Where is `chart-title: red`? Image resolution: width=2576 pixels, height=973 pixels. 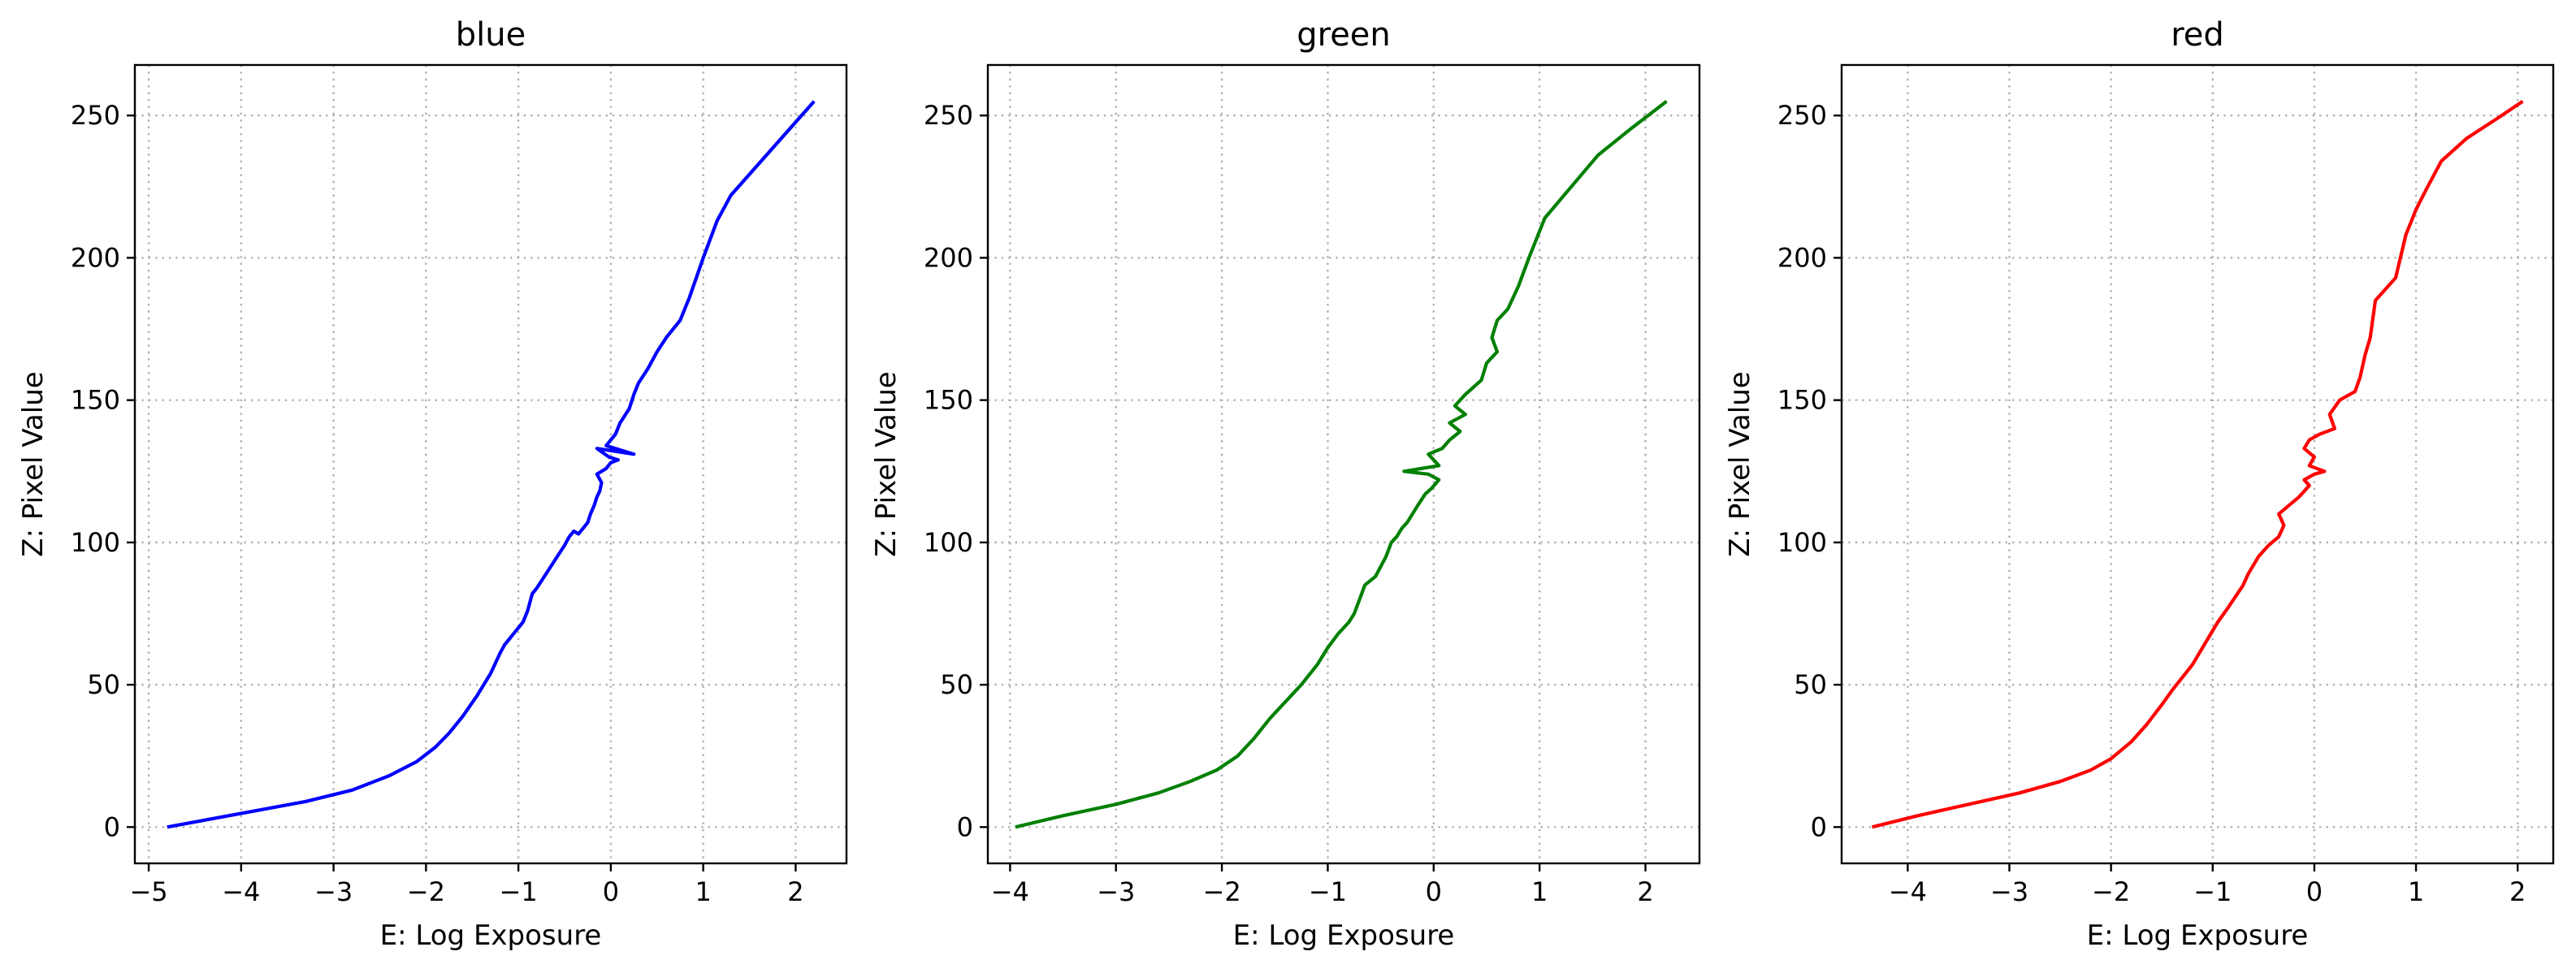
chart-title: red is located at coordinates (2197, 35).